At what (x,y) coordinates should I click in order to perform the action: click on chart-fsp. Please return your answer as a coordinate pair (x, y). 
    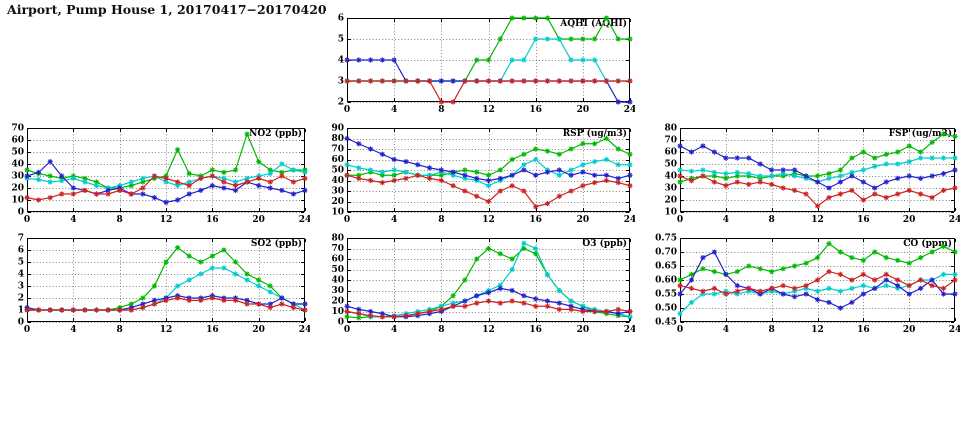
    Looking at the image, I should click on (805, 174).